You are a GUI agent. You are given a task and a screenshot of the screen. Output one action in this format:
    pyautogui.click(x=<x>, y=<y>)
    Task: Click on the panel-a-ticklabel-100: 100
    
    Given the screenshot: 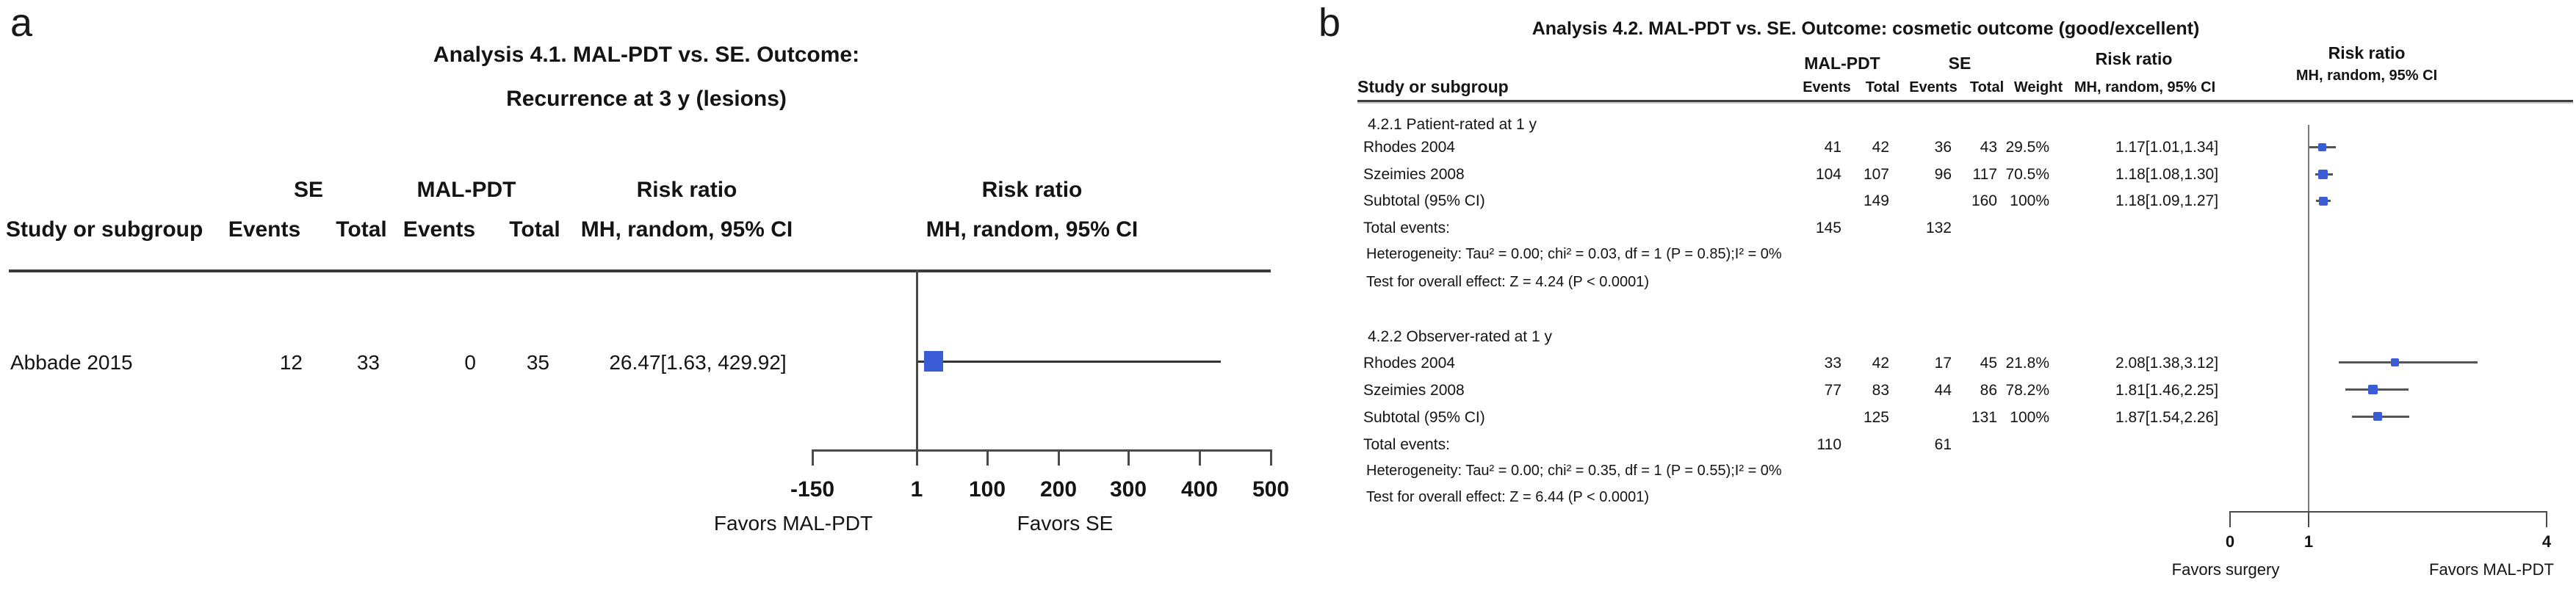 What is the action you would take?
    pyautogui.click(x=987, y=490)
    